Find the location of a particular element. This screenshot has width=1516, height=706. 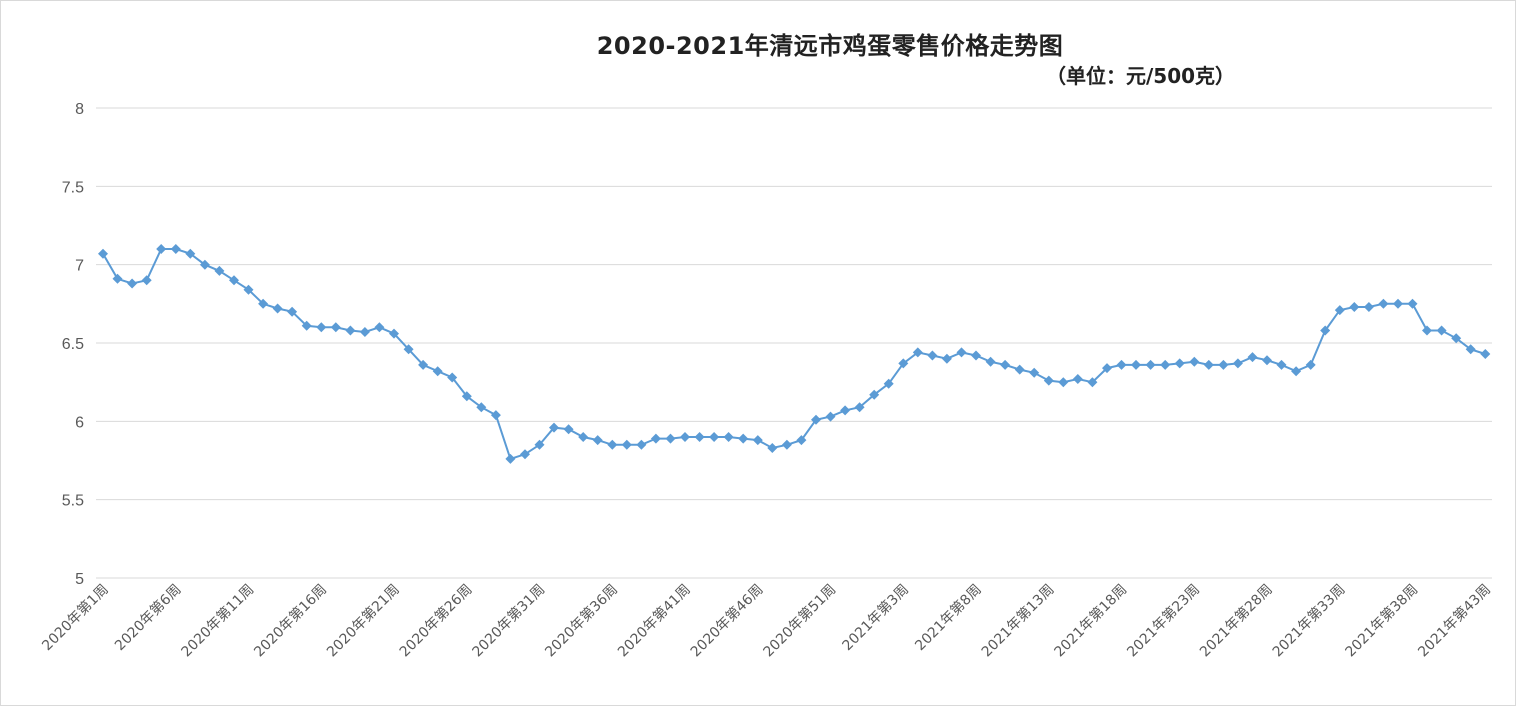

x-tick-label: 2020年第21周 is located at coordinates (363, 621).